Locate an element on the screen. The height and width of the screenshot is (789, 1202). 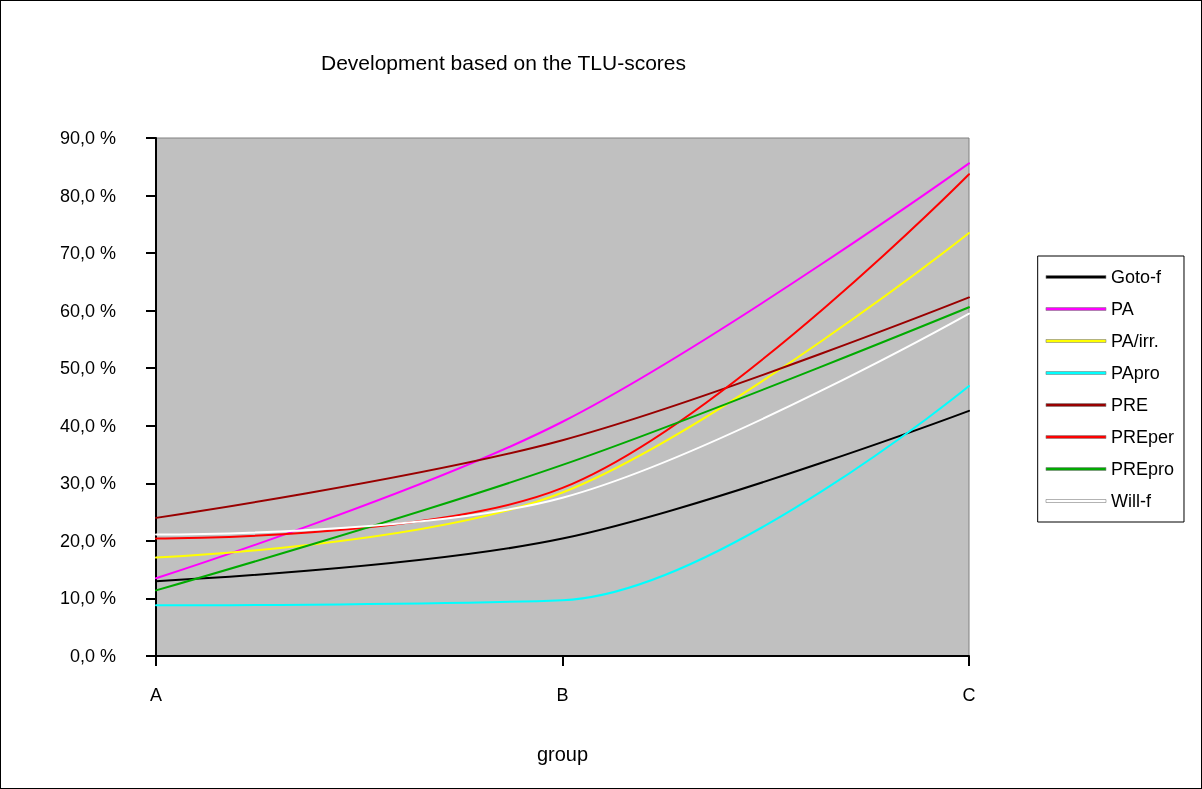
legend-label: PA is located at coordinates (1122, 309).